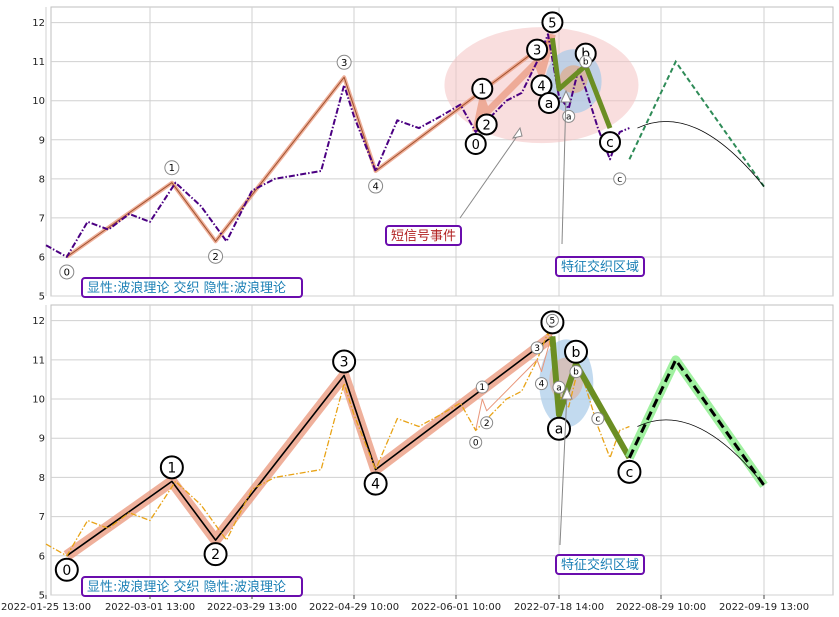  Describe the element at coordinates (42, 179) in the screenshot. I see `y-tick-label: 8` at that location.